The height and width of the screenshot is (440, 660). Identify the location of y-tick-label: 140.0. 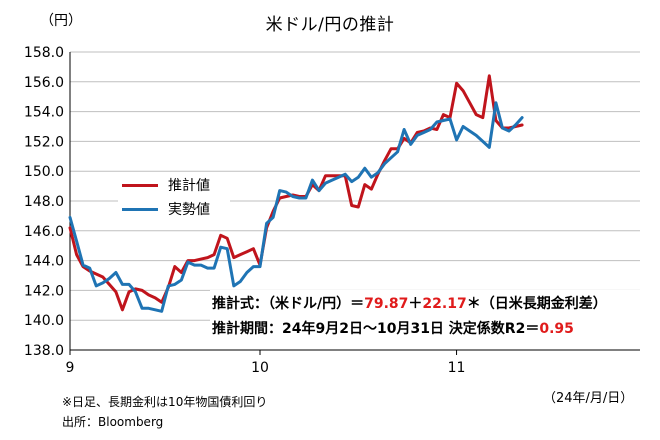
(44, 321).